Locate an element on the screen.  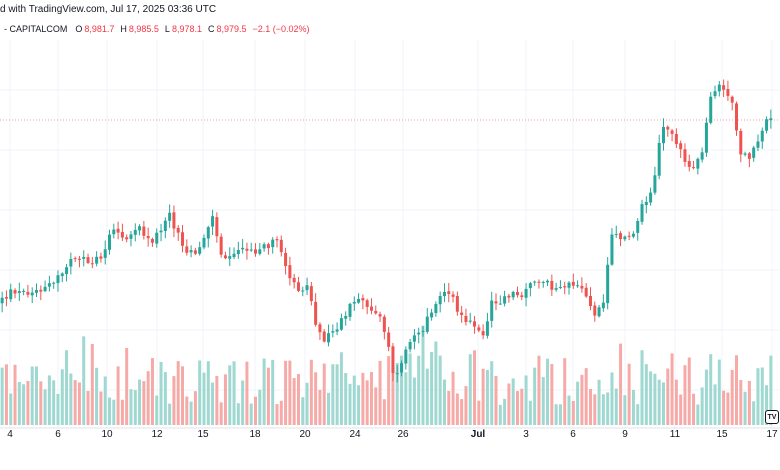
x-tick-label: 18 is located at coordinates (255, 434).